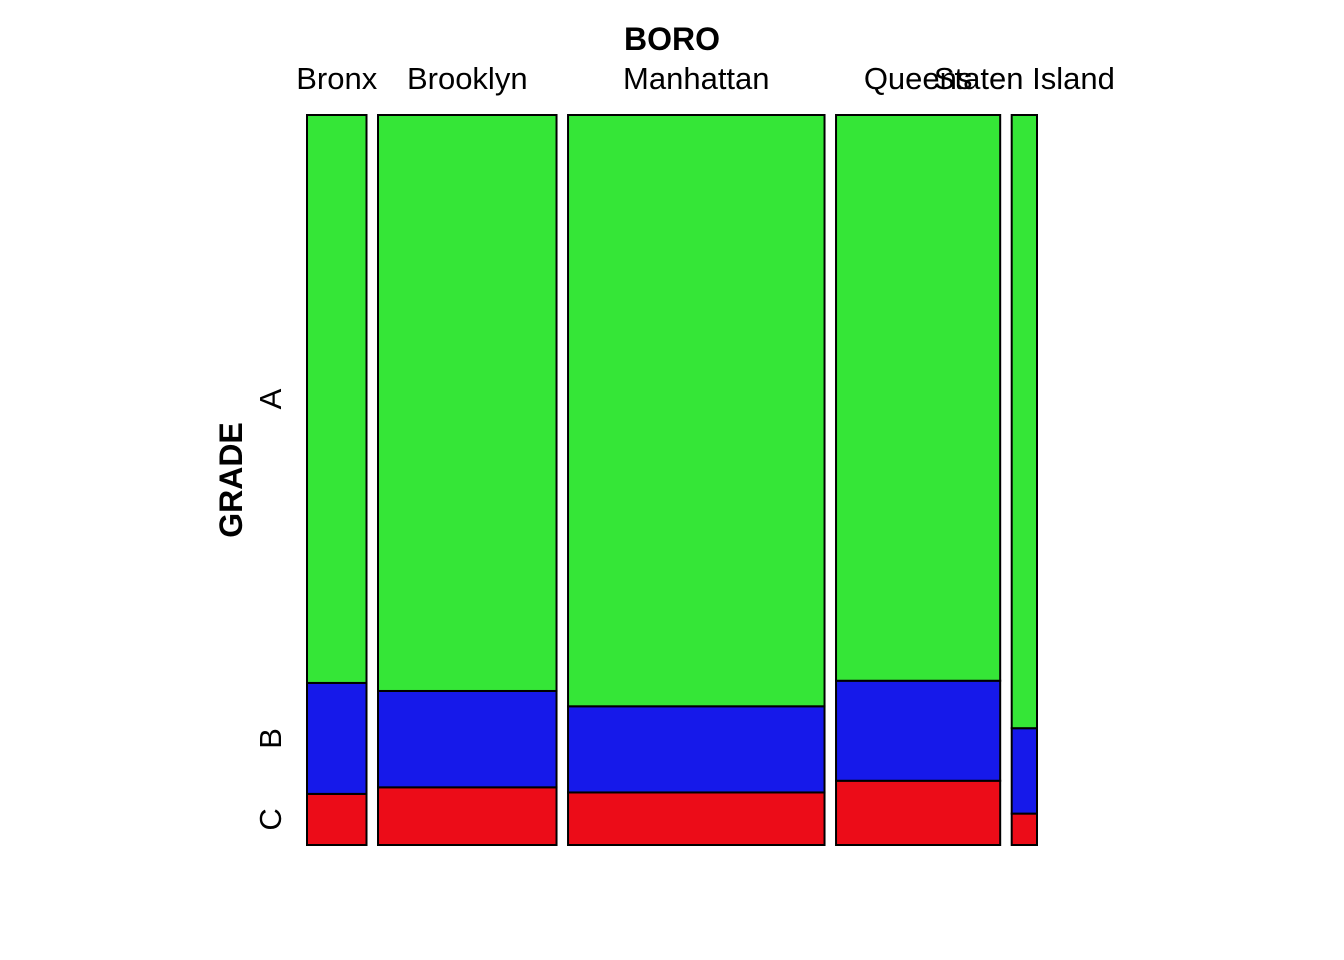 Image resolution: width=1344 pixels, height=960 pixels. Describe the element at coordinates (337, 819) in the screenshot. I see `tile-bronx-c` at that location.